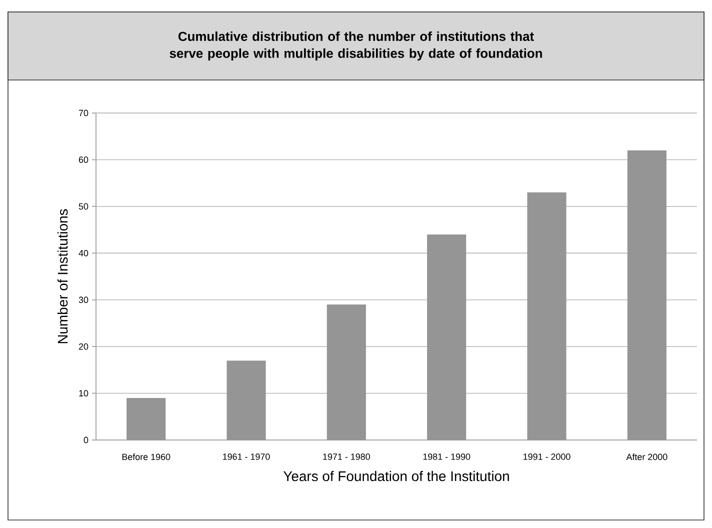  Describe the element at coordinates (647, 457) in the screenshot. I see `x-tick-label: After 2000` at that location.